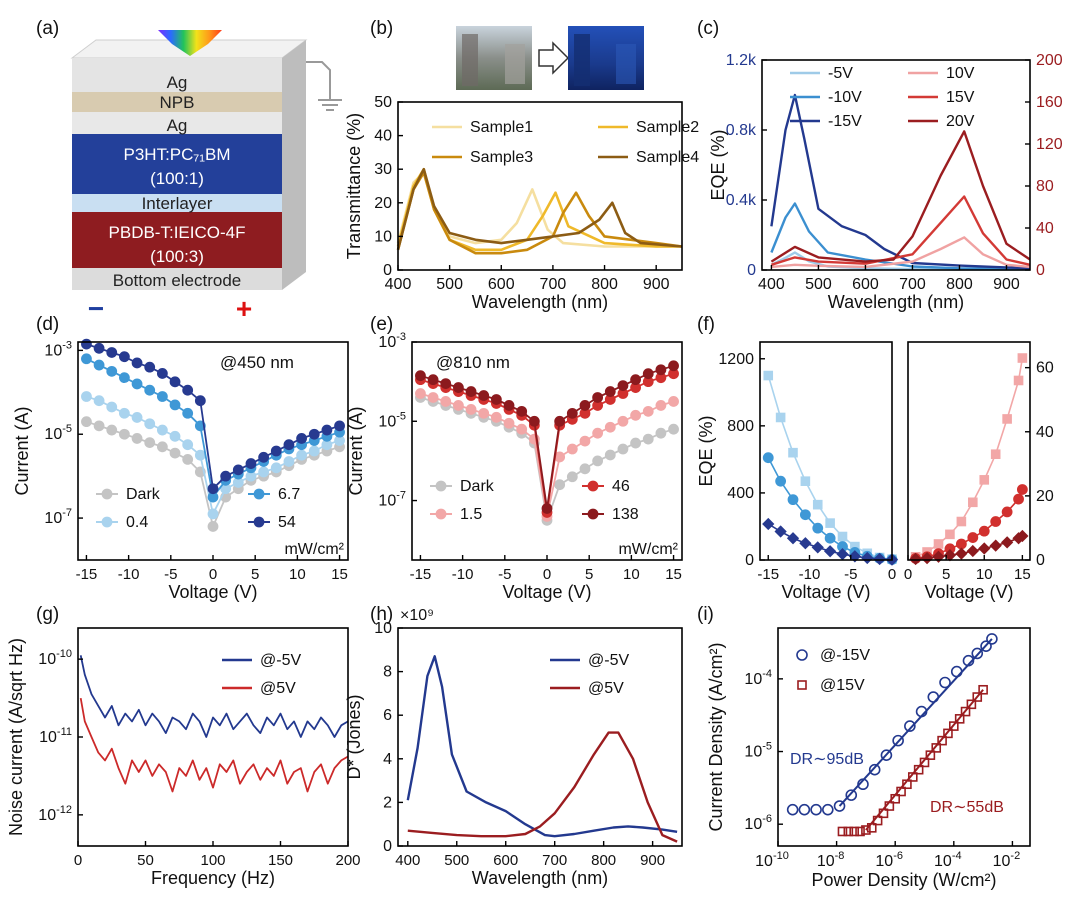  What do you see at coordinates (736, 359) in the screenshot?
I see `chart-f-sub1-y-tick-label: 1200` at bounding box center [736, 359].